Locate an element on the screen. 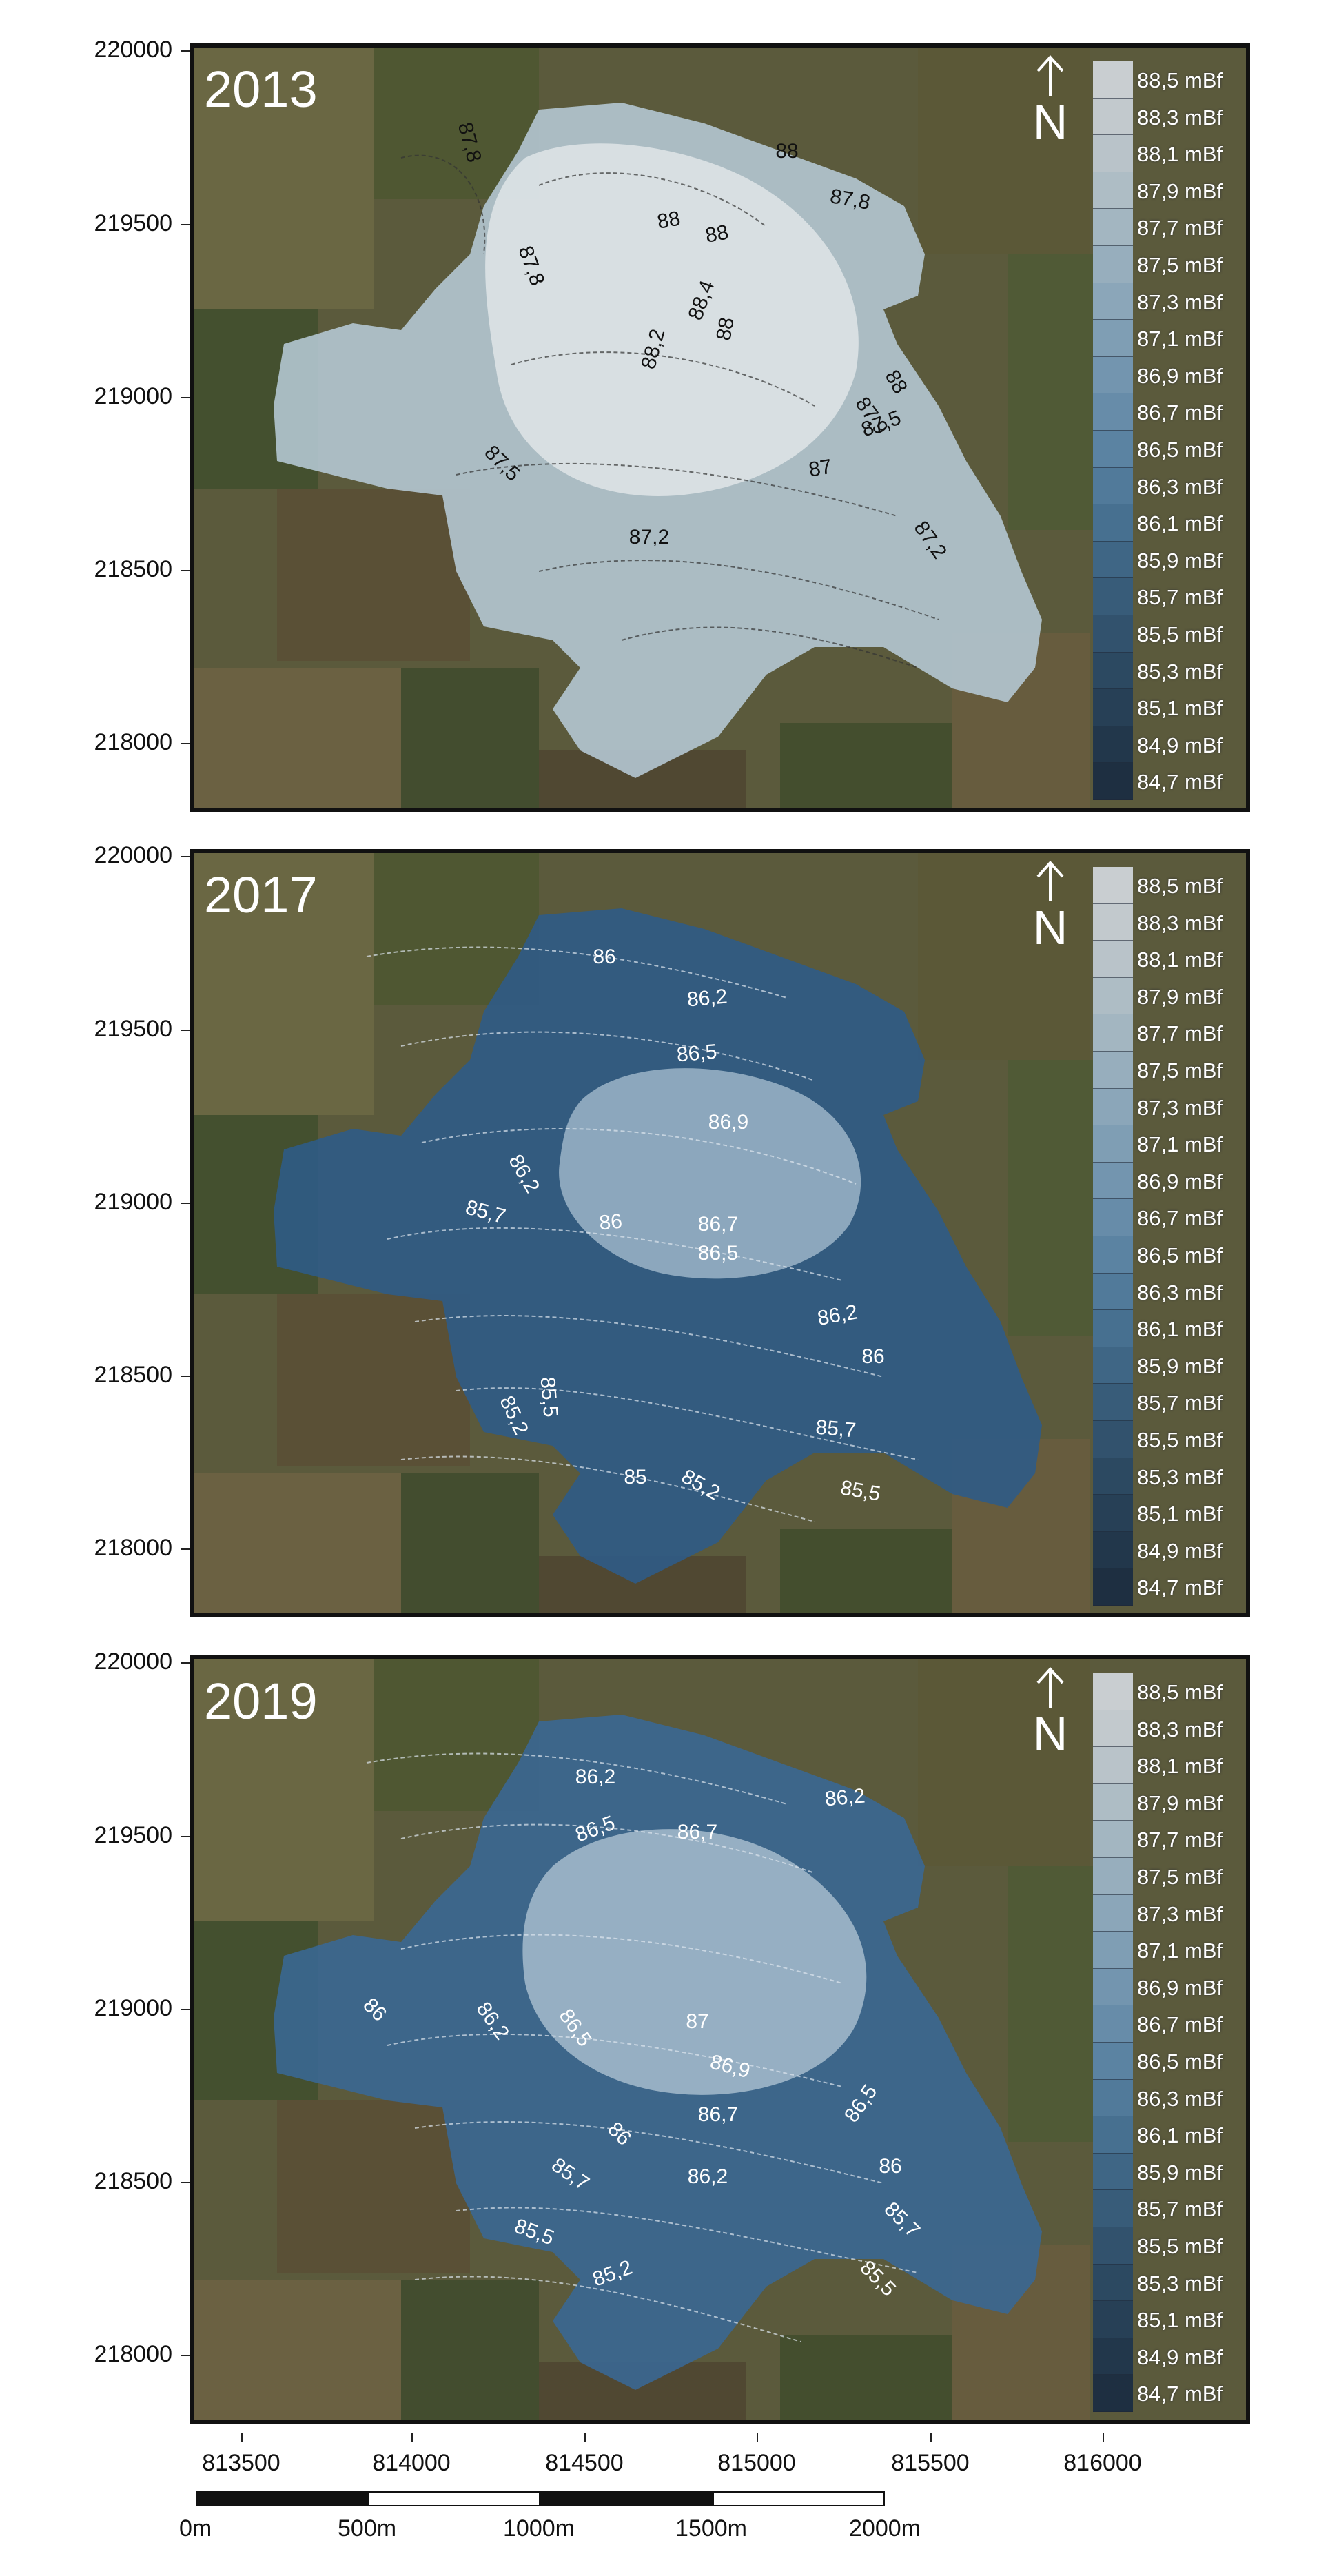 The height and width of the screenshot is (2576, 1319). legend-item: 85,9 mBf is located at coordinates (1169, 2172).